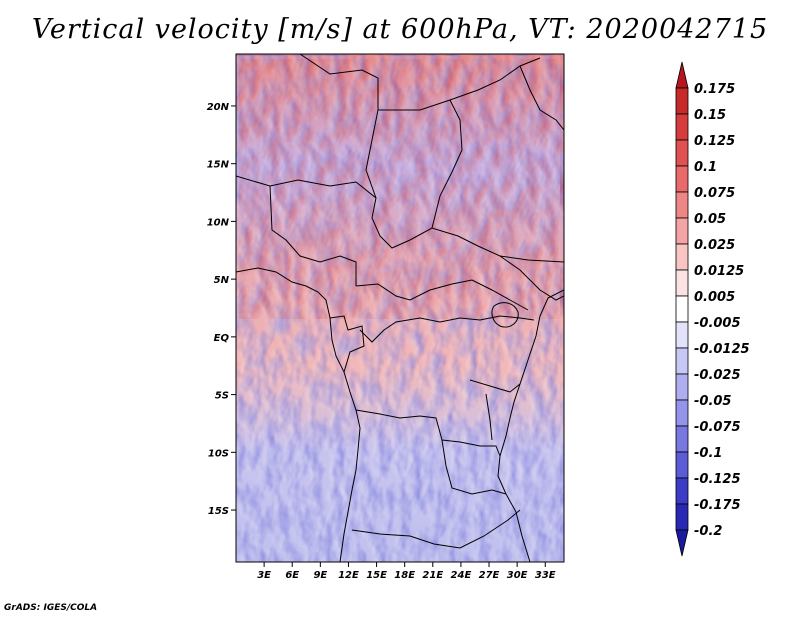  What do you see at coordinates (530, 425) in the screenshot?
I see `coastline-east-africa` at bounding box center [530, 425].